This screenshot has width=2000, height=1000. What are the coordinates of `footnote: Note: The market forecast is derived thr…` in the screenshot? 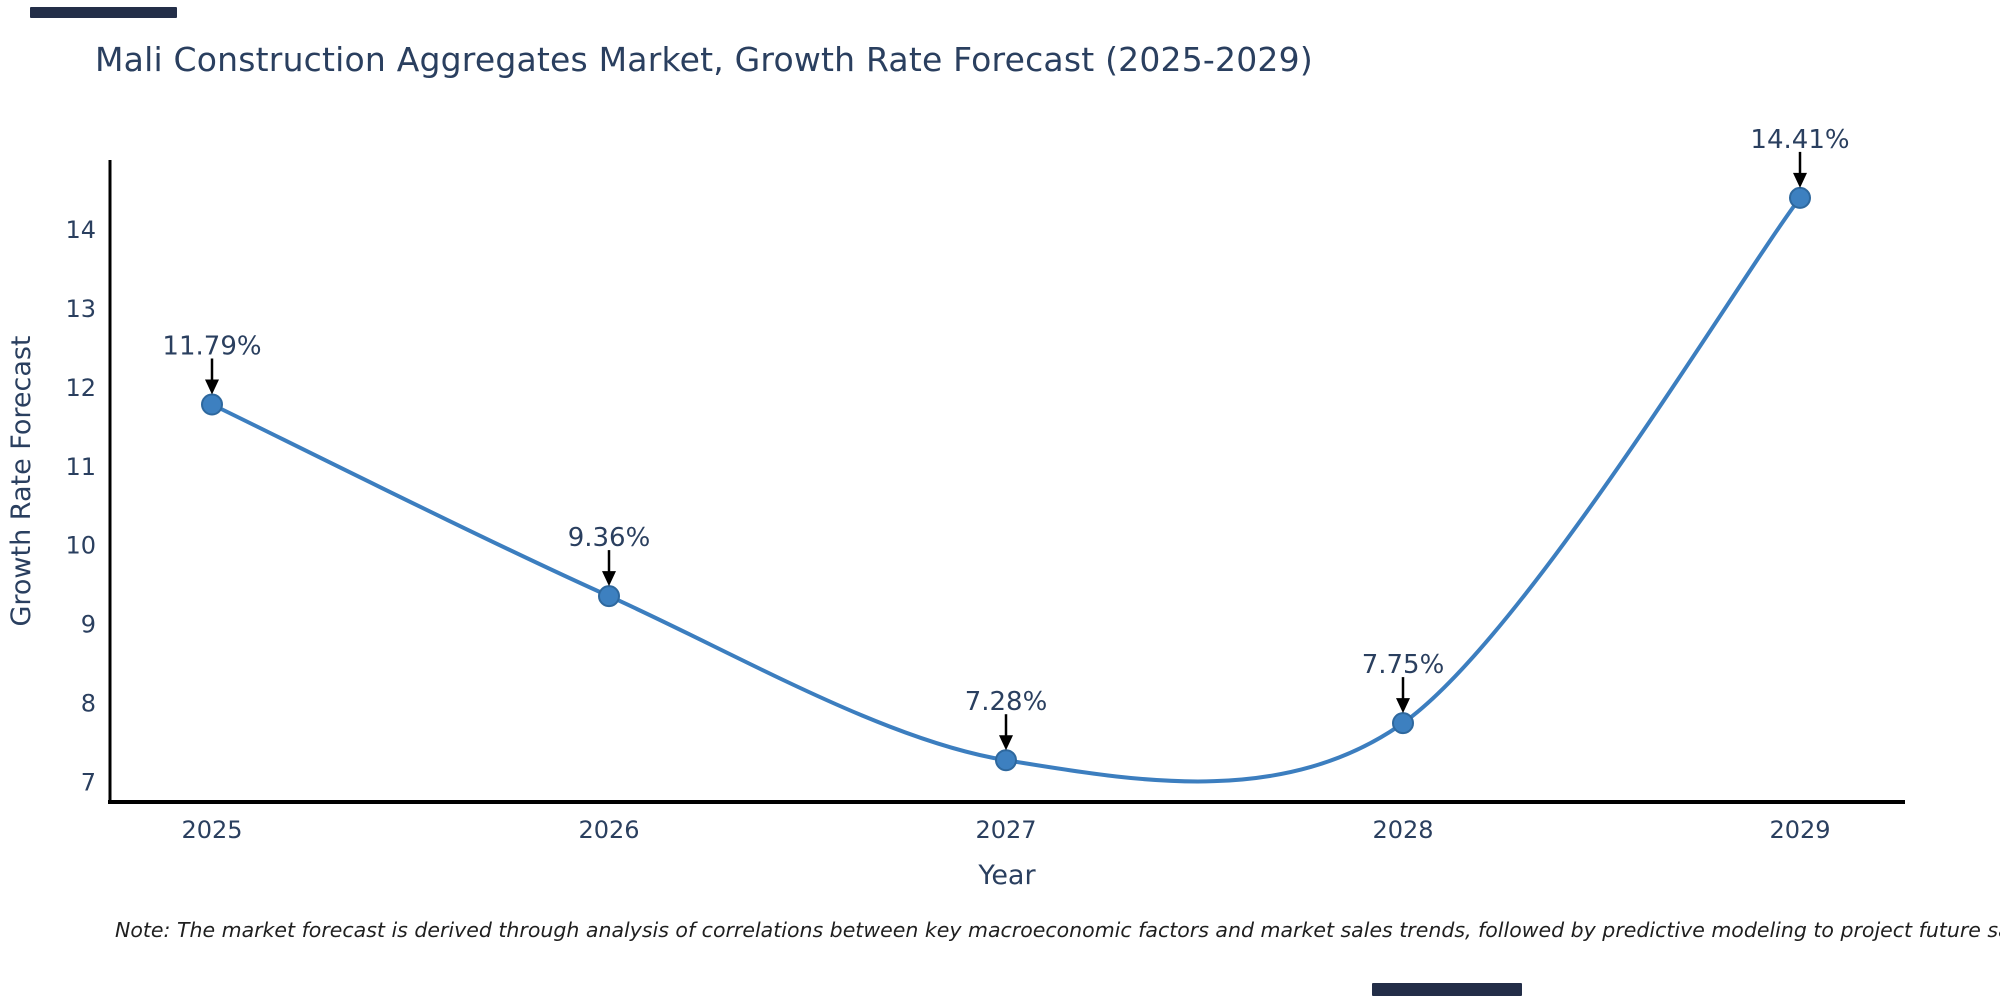 It's located at (1057, 930).